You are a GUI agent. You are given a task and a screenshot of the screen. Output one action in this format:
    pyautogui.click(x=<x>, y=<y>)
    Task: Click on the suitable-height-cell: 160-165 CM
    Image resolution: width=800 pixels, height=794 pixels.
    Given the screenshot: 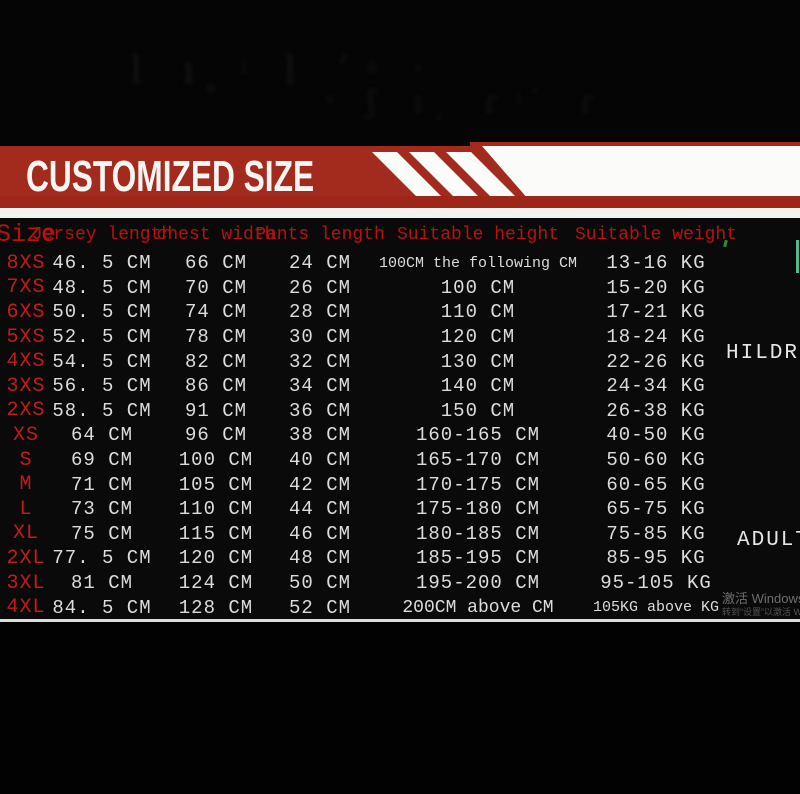 What is the action you would take?
    pyautogui.click(x=478, y=435)
    